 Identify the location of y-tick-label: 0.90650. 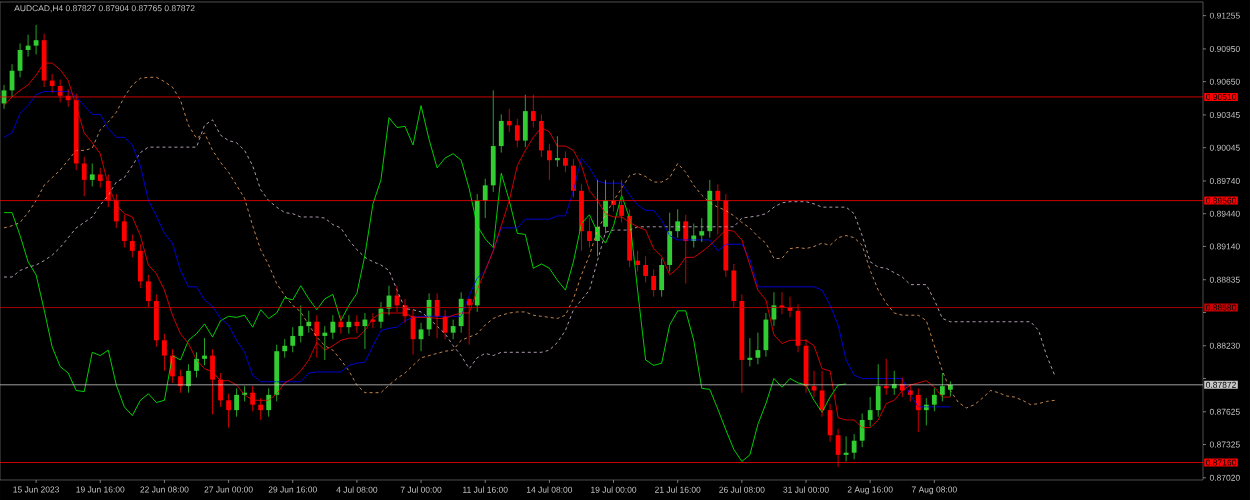
(1224, 81).